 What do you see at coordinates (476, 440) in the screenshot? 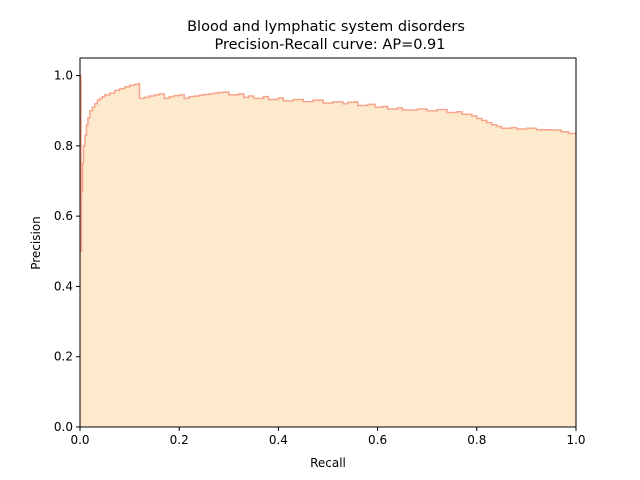
I see `x-tick-label: 0.8` at bounding box center [476, 440].